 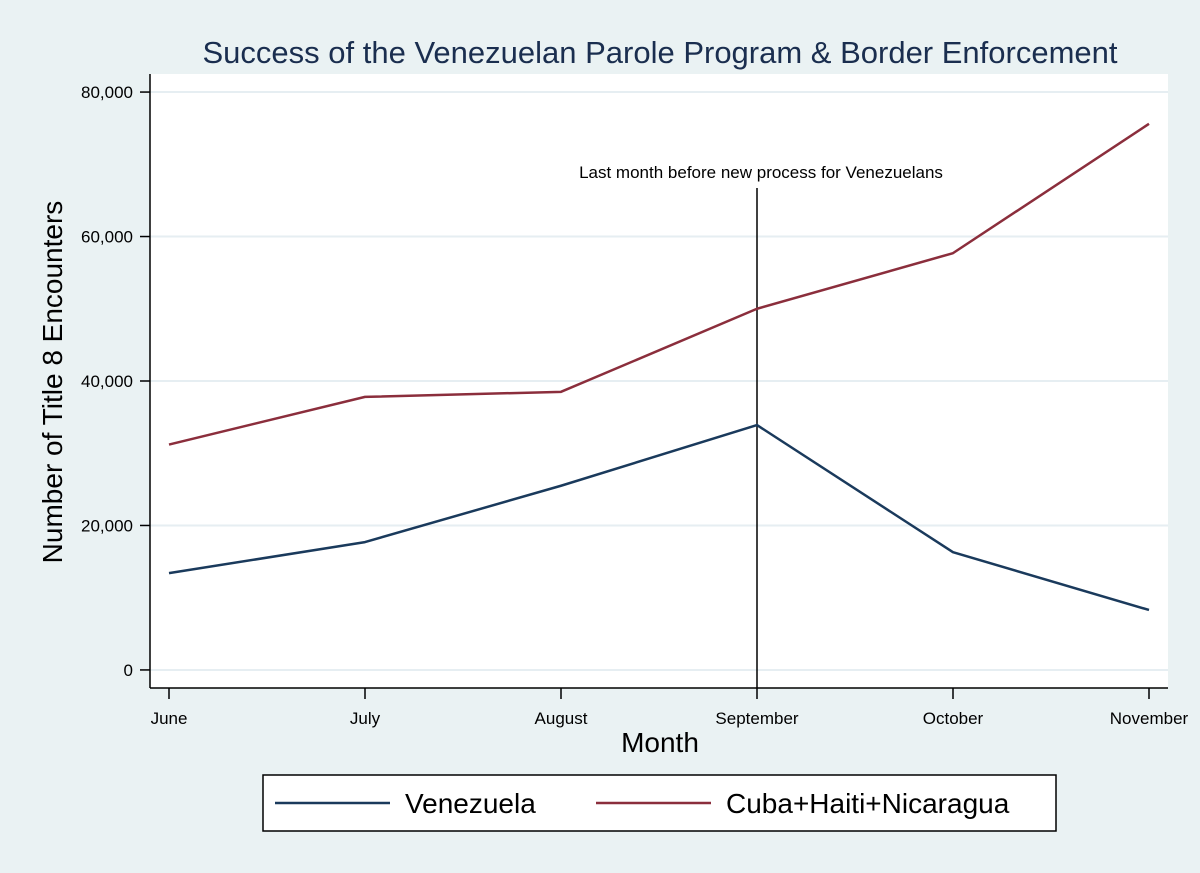 I want to click on y-tick-label: 20,000, so click(x=107, y=525).